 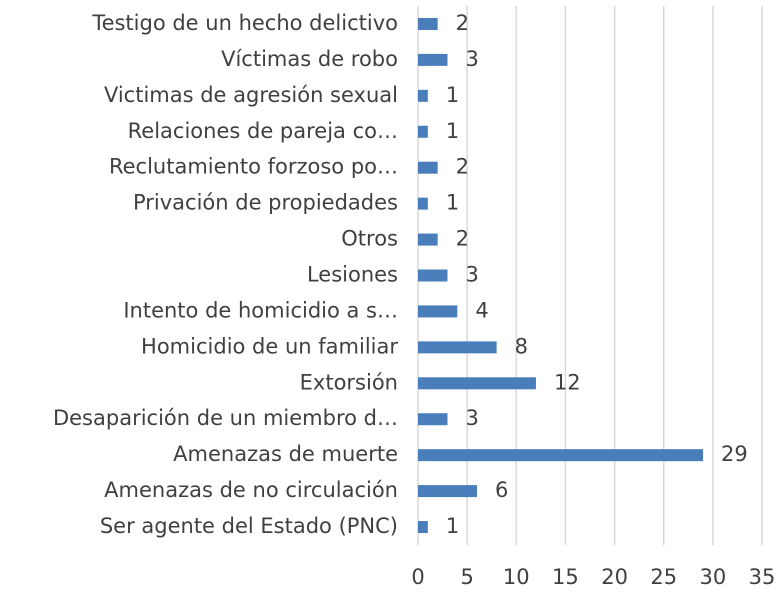 I want to click on value-label: 12, so click(x=567, y=382).